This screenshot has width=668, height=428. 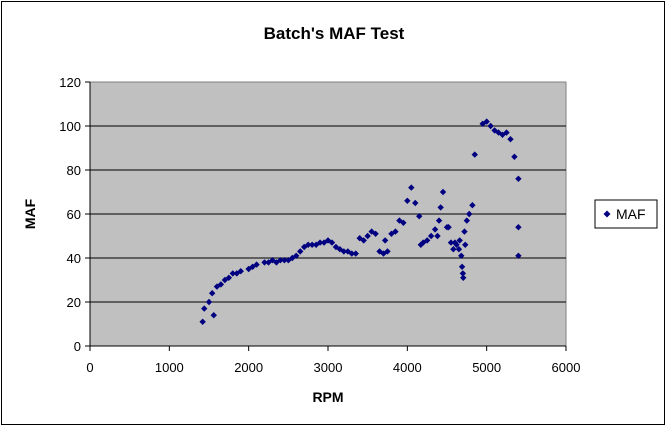 What do you see at coordinates (74, 170) in the screenshot?
I see `y-tick-label: 80` at bounding box center [74, 170].